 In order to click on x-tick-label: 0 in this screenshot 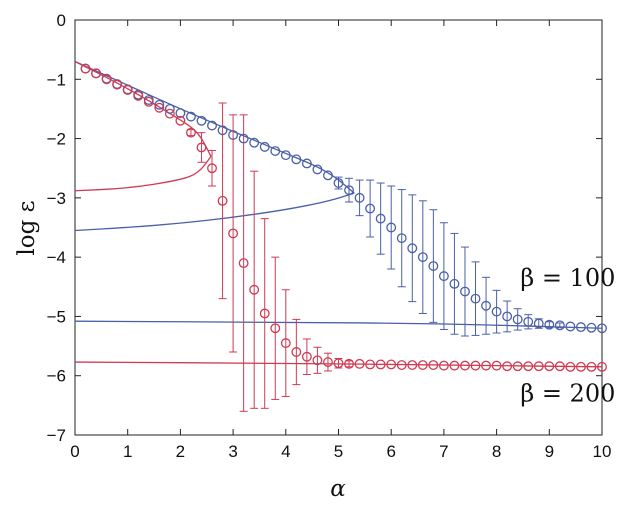, I will do `click(74, 451)`.